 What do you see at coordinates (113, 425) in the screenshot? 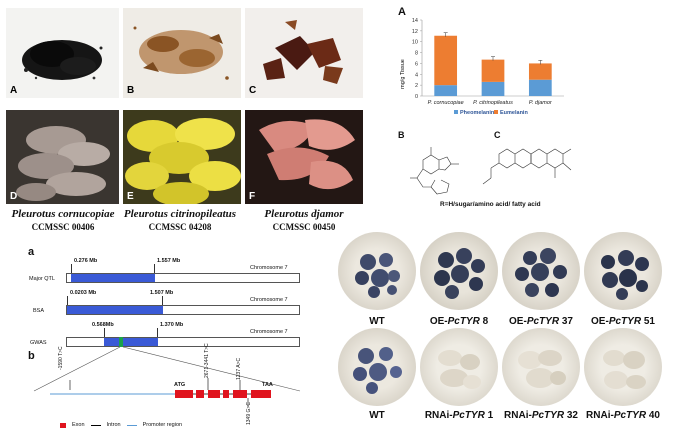
I see `legend-intron-label: Intron` at bounding box center [113, 425].